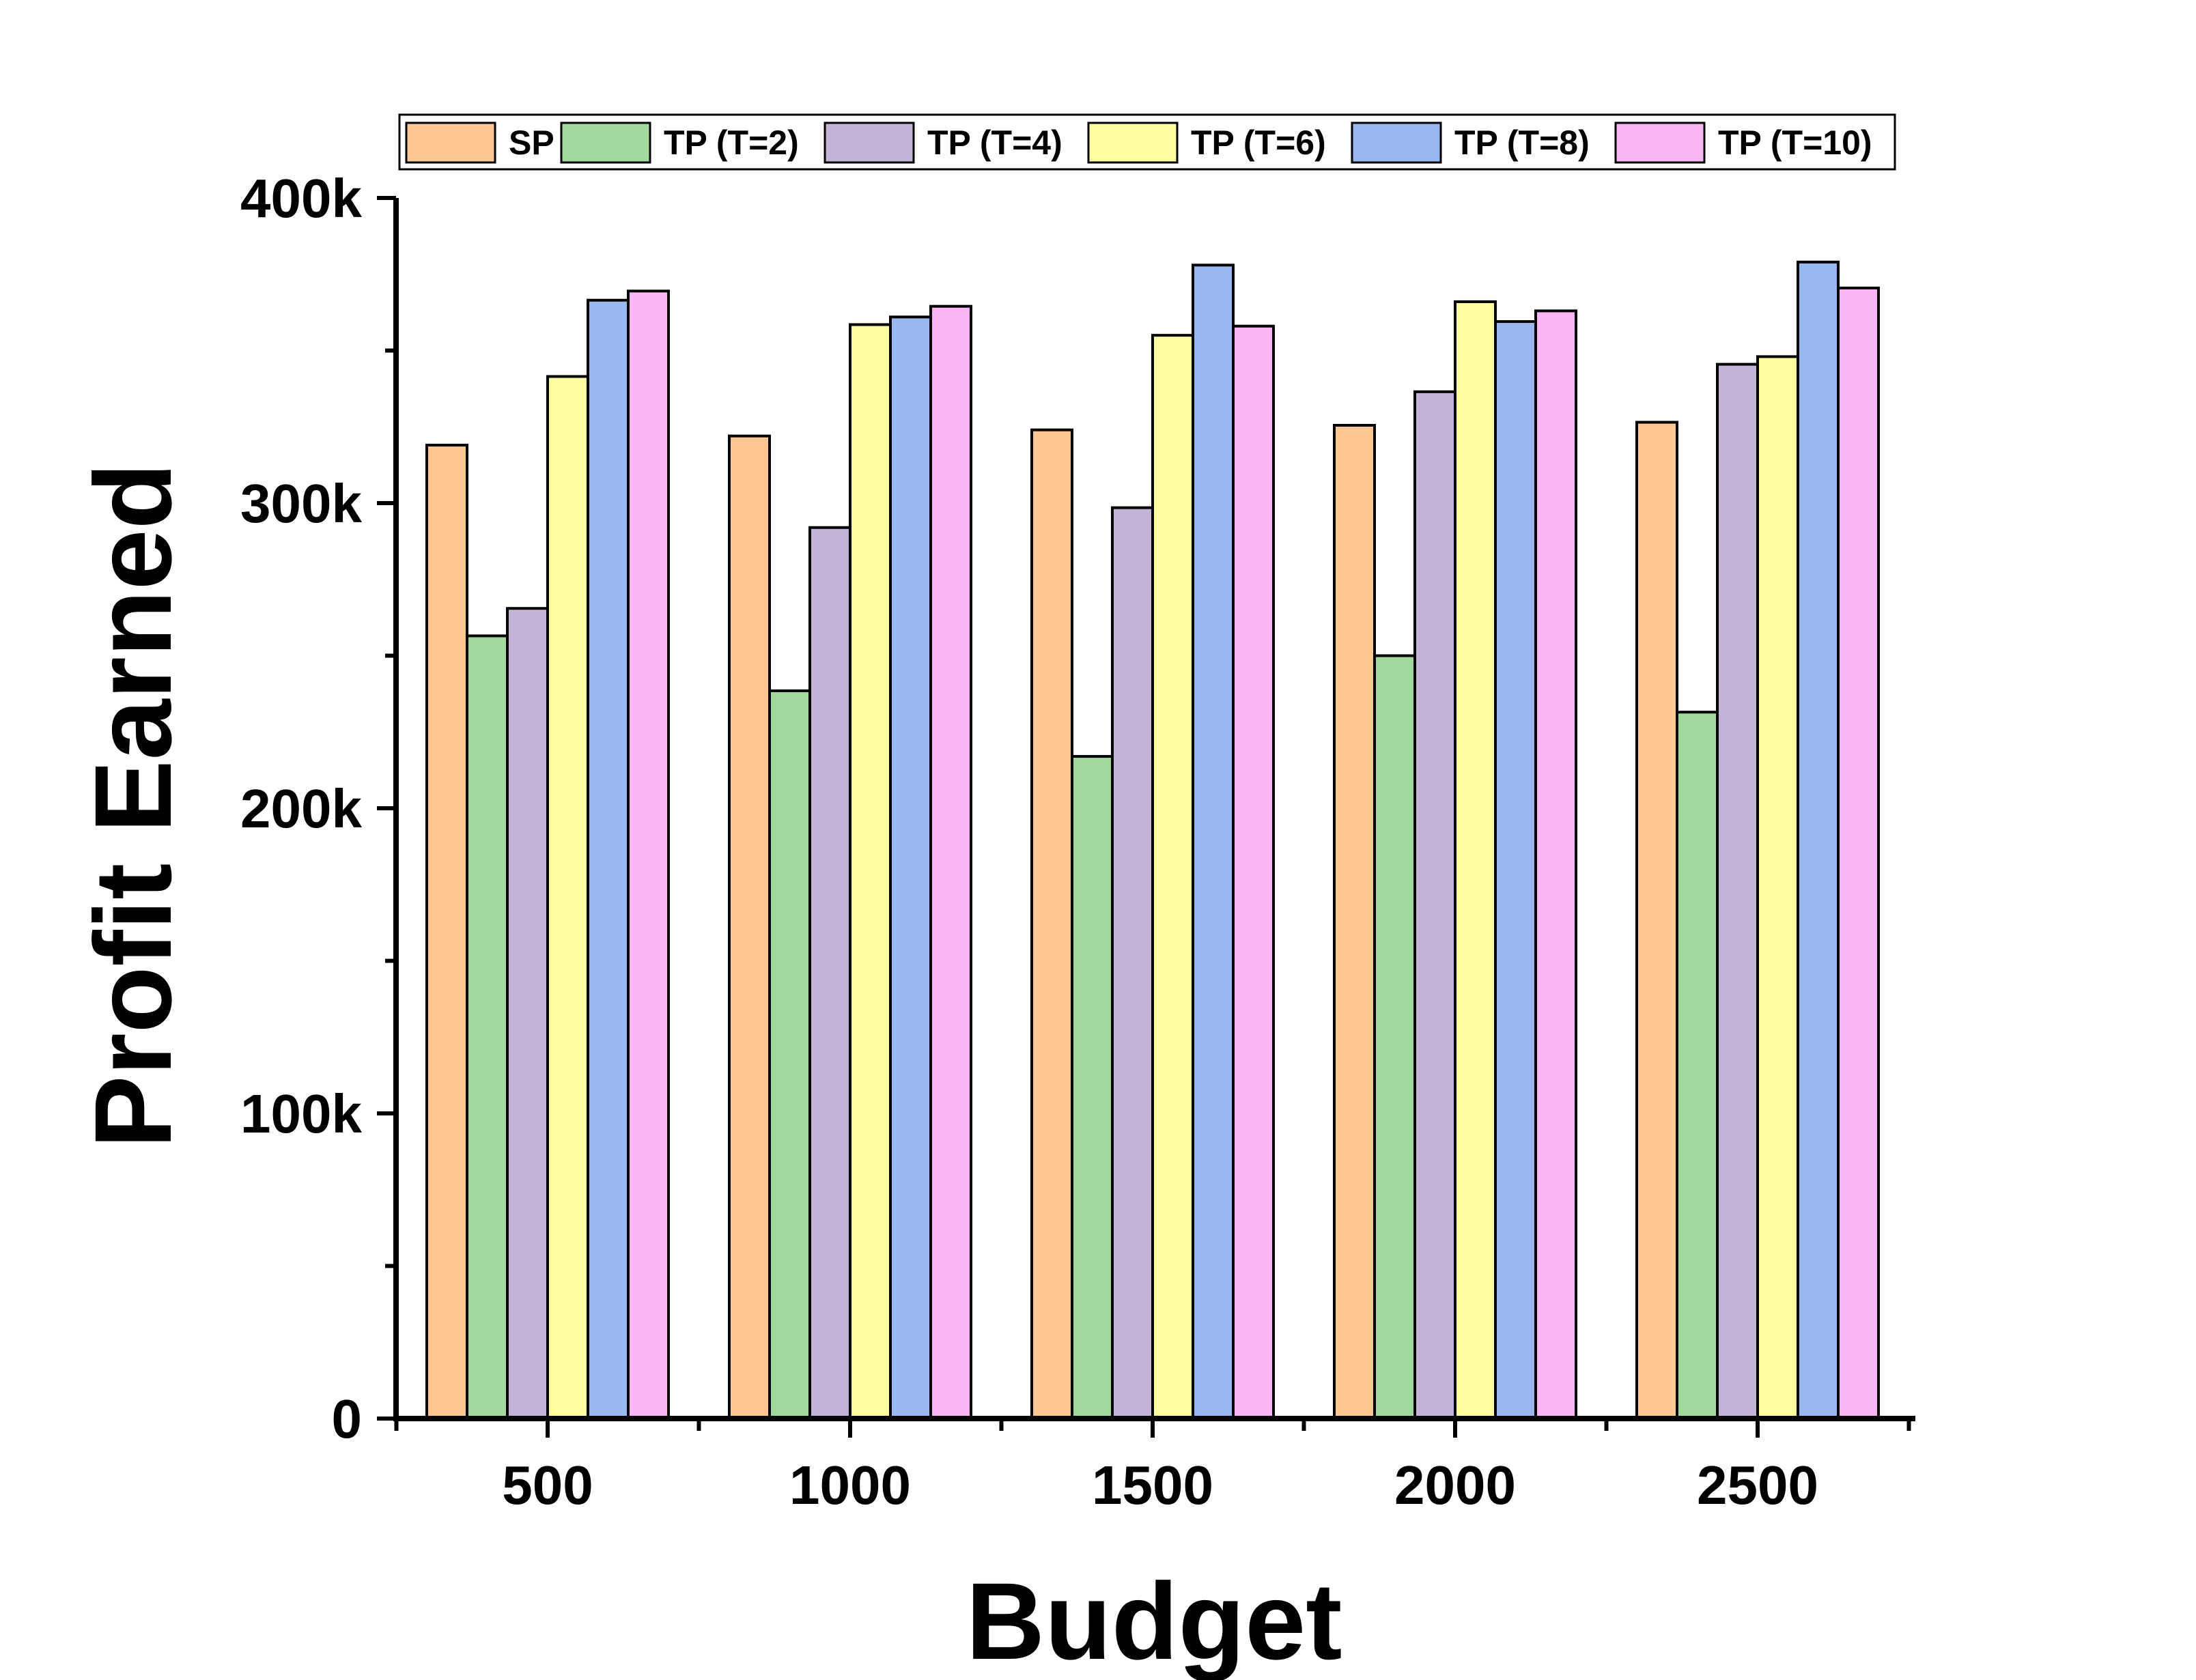 This screenshot has height=1680, width=2196. What do you see at coordinates (1475, 860) in the screenshot?
I see `bar-tp-t-6-2000` at bounding box center [1475, 860].